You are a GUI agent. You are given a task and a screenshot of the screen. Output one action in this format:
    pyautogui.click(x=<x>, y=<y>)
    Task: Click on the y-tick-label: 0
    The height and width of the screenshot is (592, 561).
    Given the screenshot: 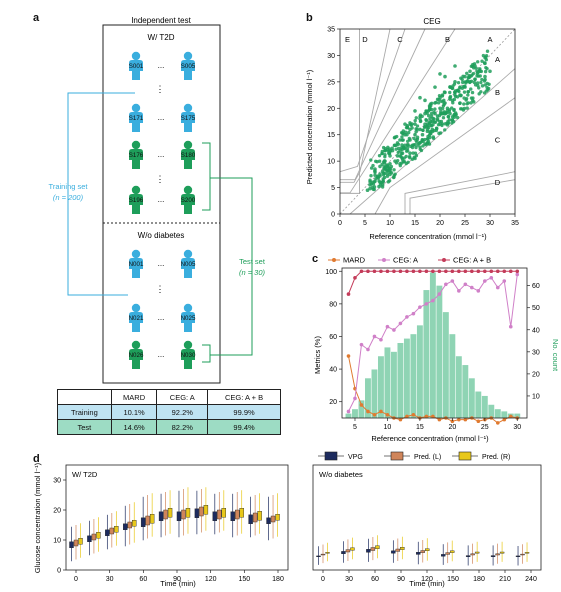 What is the action you would take?
    pyautogui.click(x=59, y=571)
    